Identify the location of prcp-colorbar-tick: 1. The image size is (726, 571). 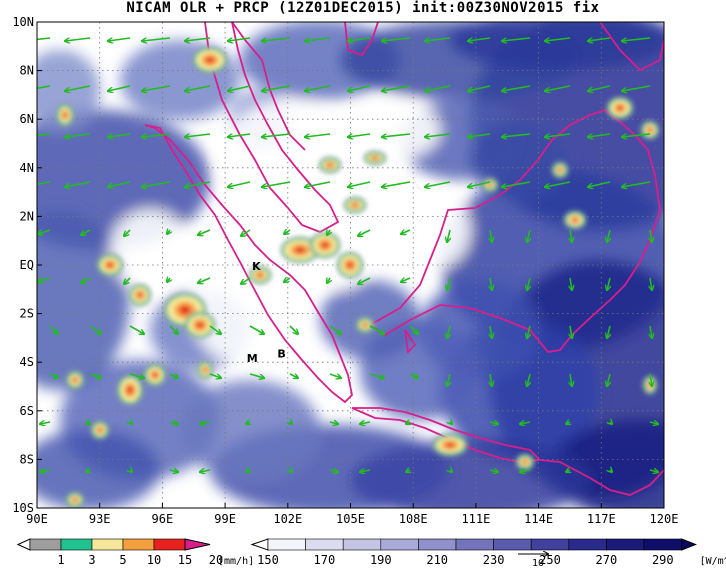
(60, 560).